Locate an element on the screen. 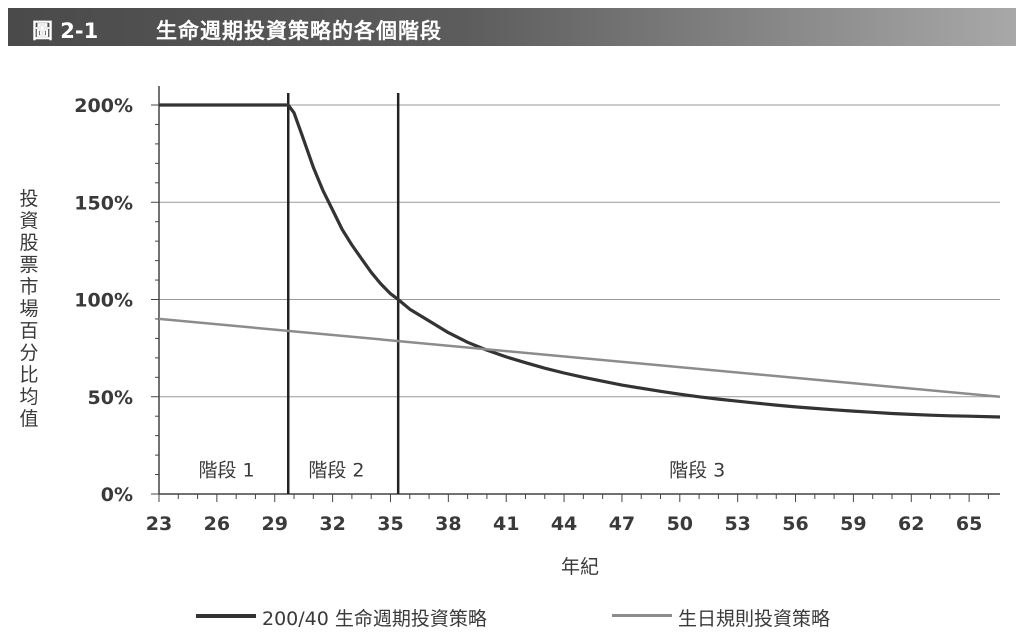 This screenshot has width=1024, height=633. legend-swatch-birthday is located at coordinates (642, 615).